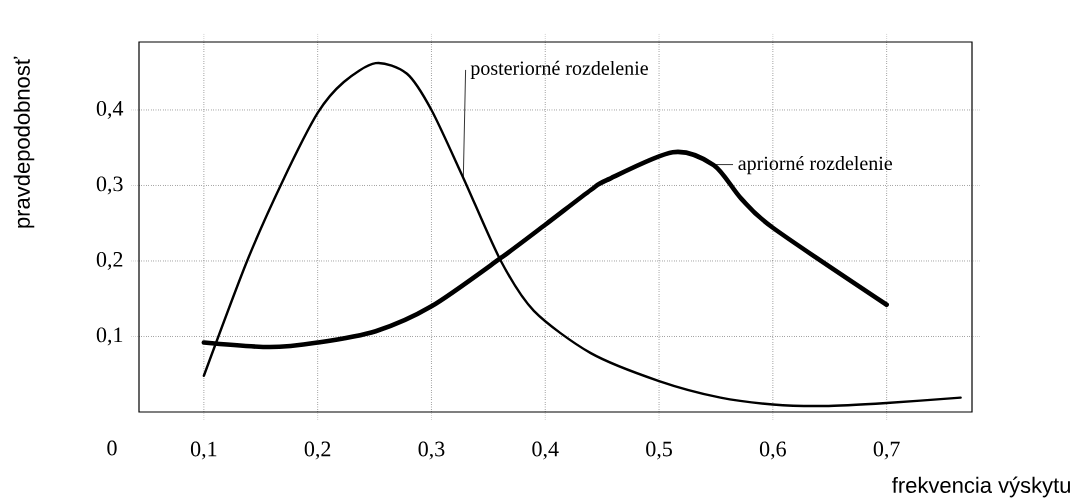 The image size is (1077, 501). I want to click on x-tick-label: 0,4, so click(545, 450).